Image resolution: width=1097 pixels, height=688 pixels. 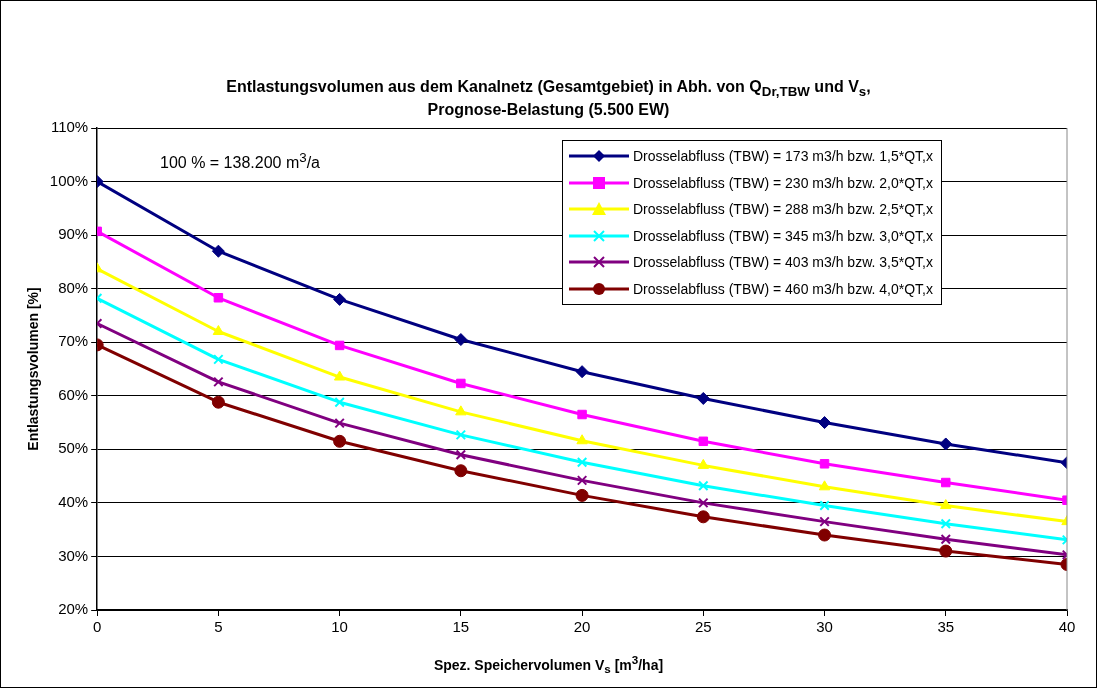 I want to click on x-tick-label: 40, so click(x=1067, y=627).